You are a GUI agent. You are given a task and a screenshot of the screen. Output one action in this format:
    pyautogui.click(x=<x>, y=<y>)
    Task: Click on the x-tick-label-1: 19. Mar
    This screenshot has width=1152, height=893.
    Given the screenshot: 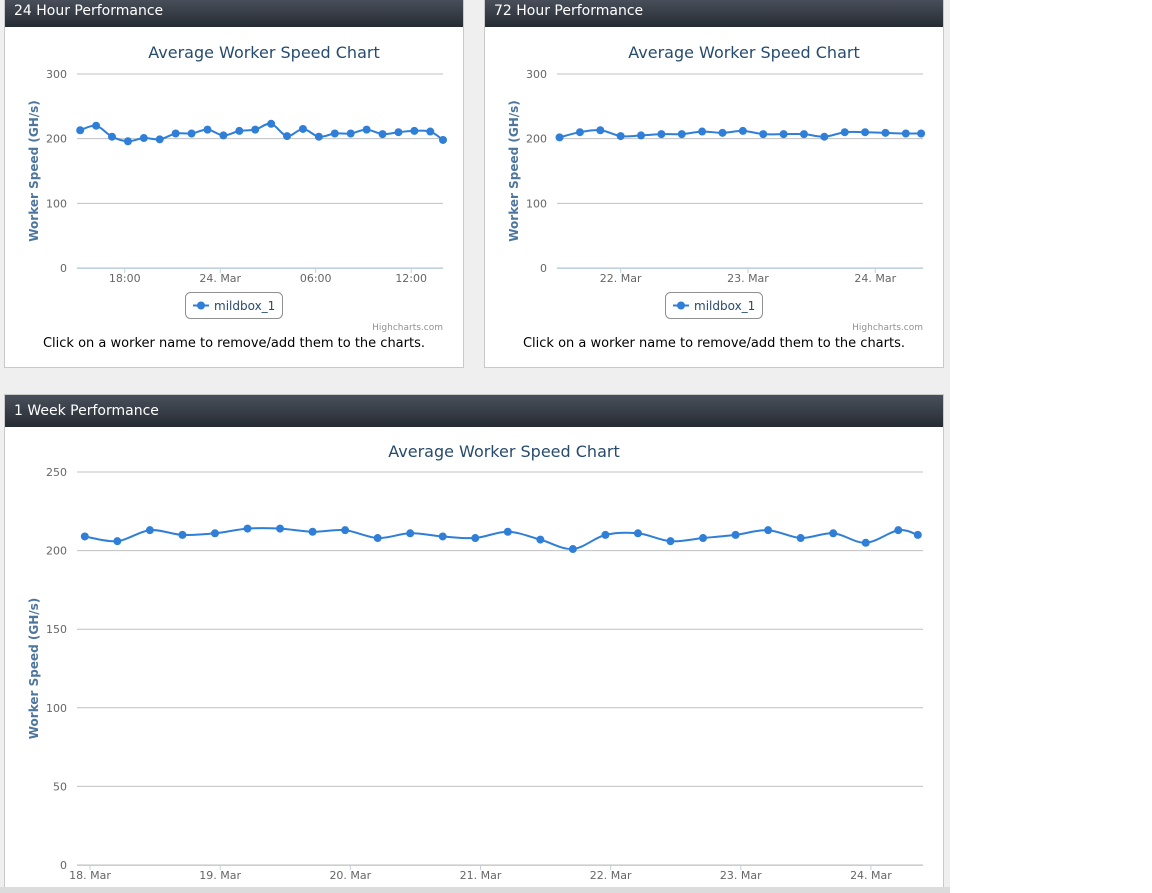 What is the action you would take?
    pyautogui.click(x=220, y=875)
    